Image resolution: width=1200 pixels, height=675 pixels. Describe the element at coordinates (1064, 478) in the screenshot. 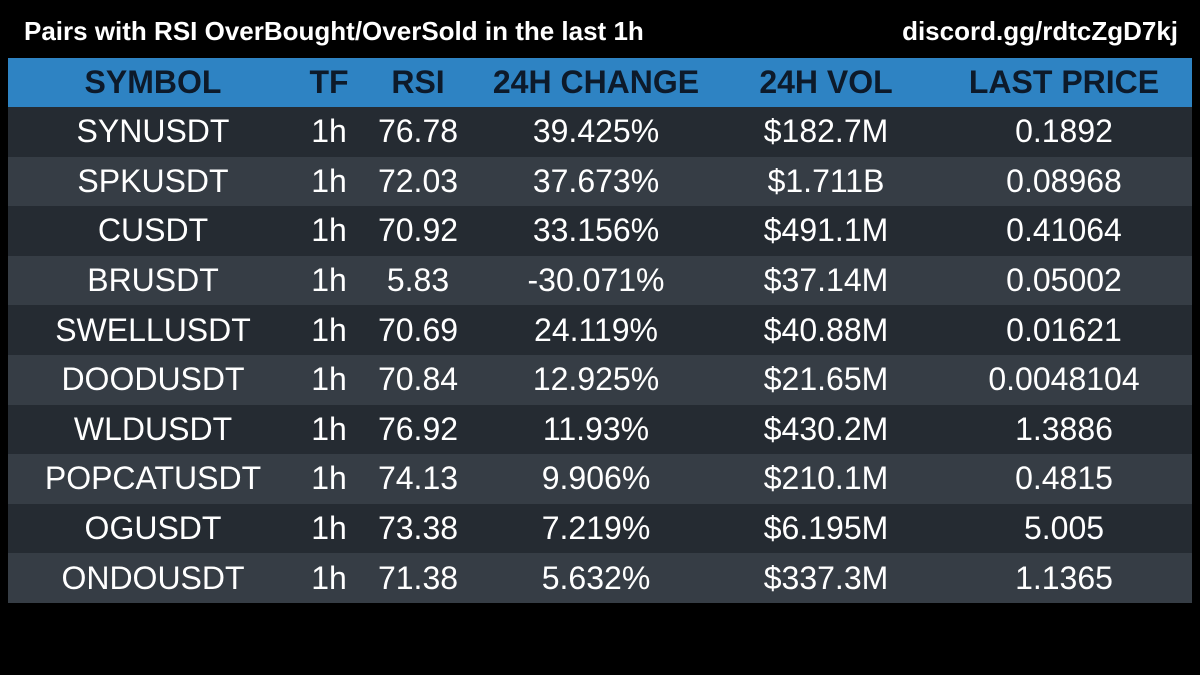

I see `cell-last-price: 0.4815` at that location.